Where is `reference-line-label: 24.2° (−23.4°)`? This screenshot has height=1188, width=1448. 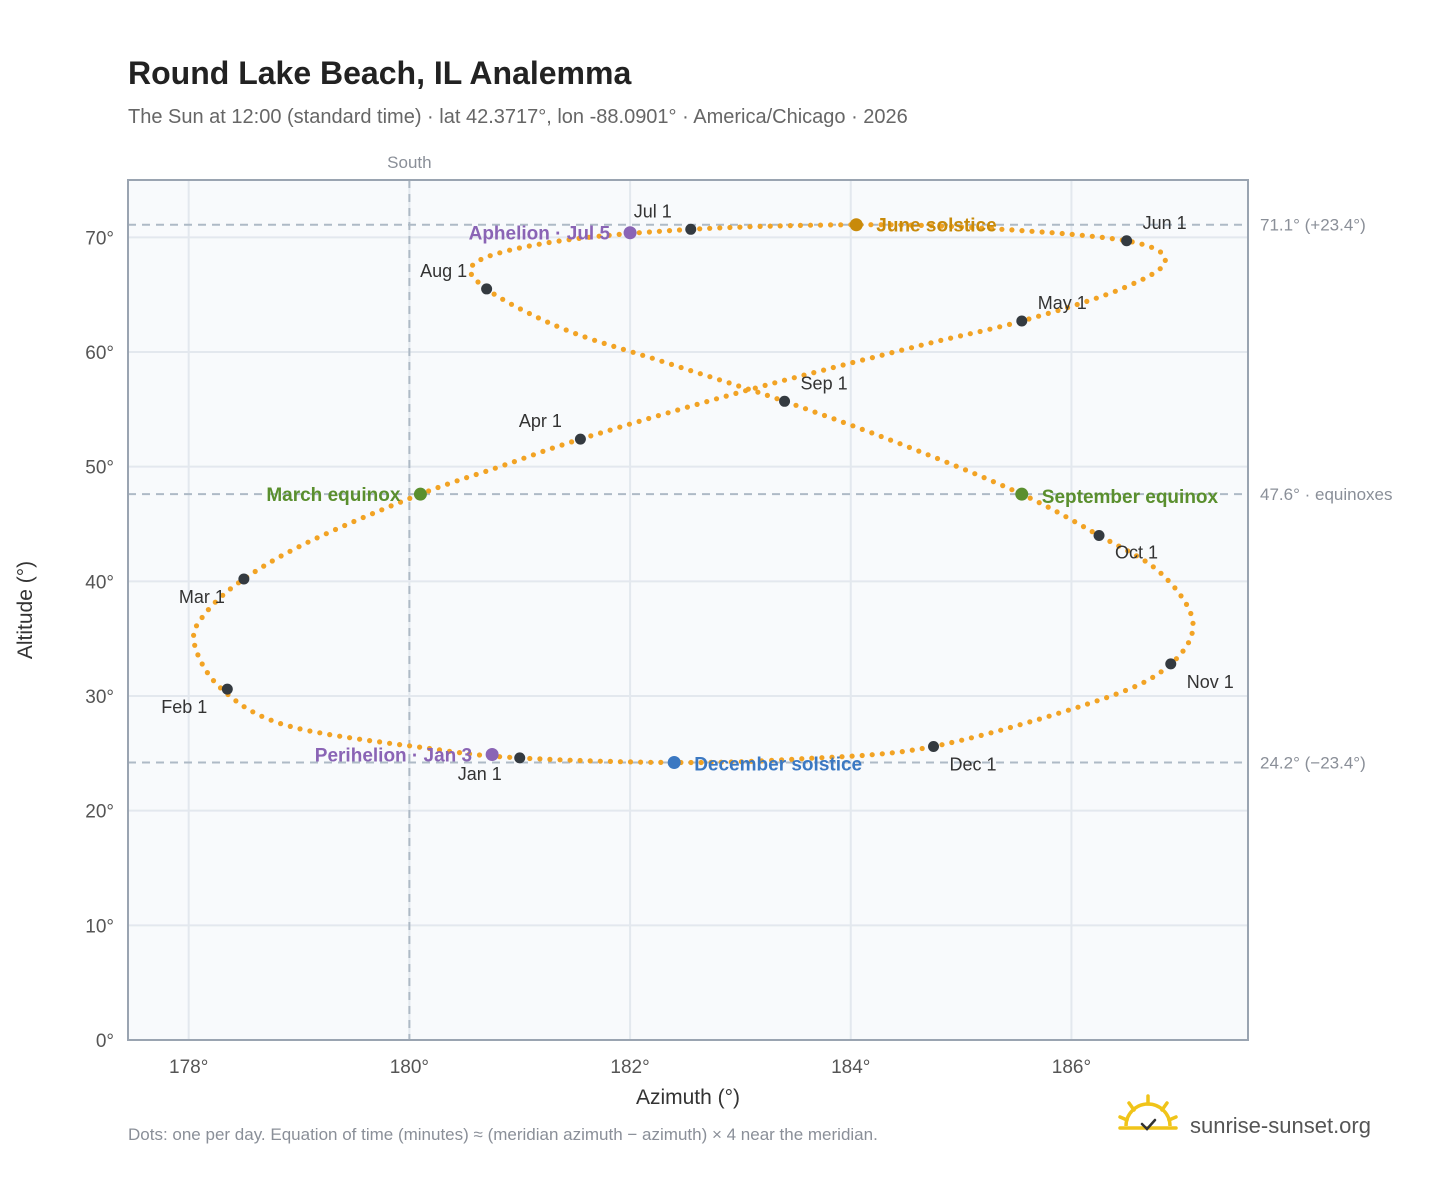
reference-line-label: 24.2° (−23.4°) is located at coordinates (1313, 763).